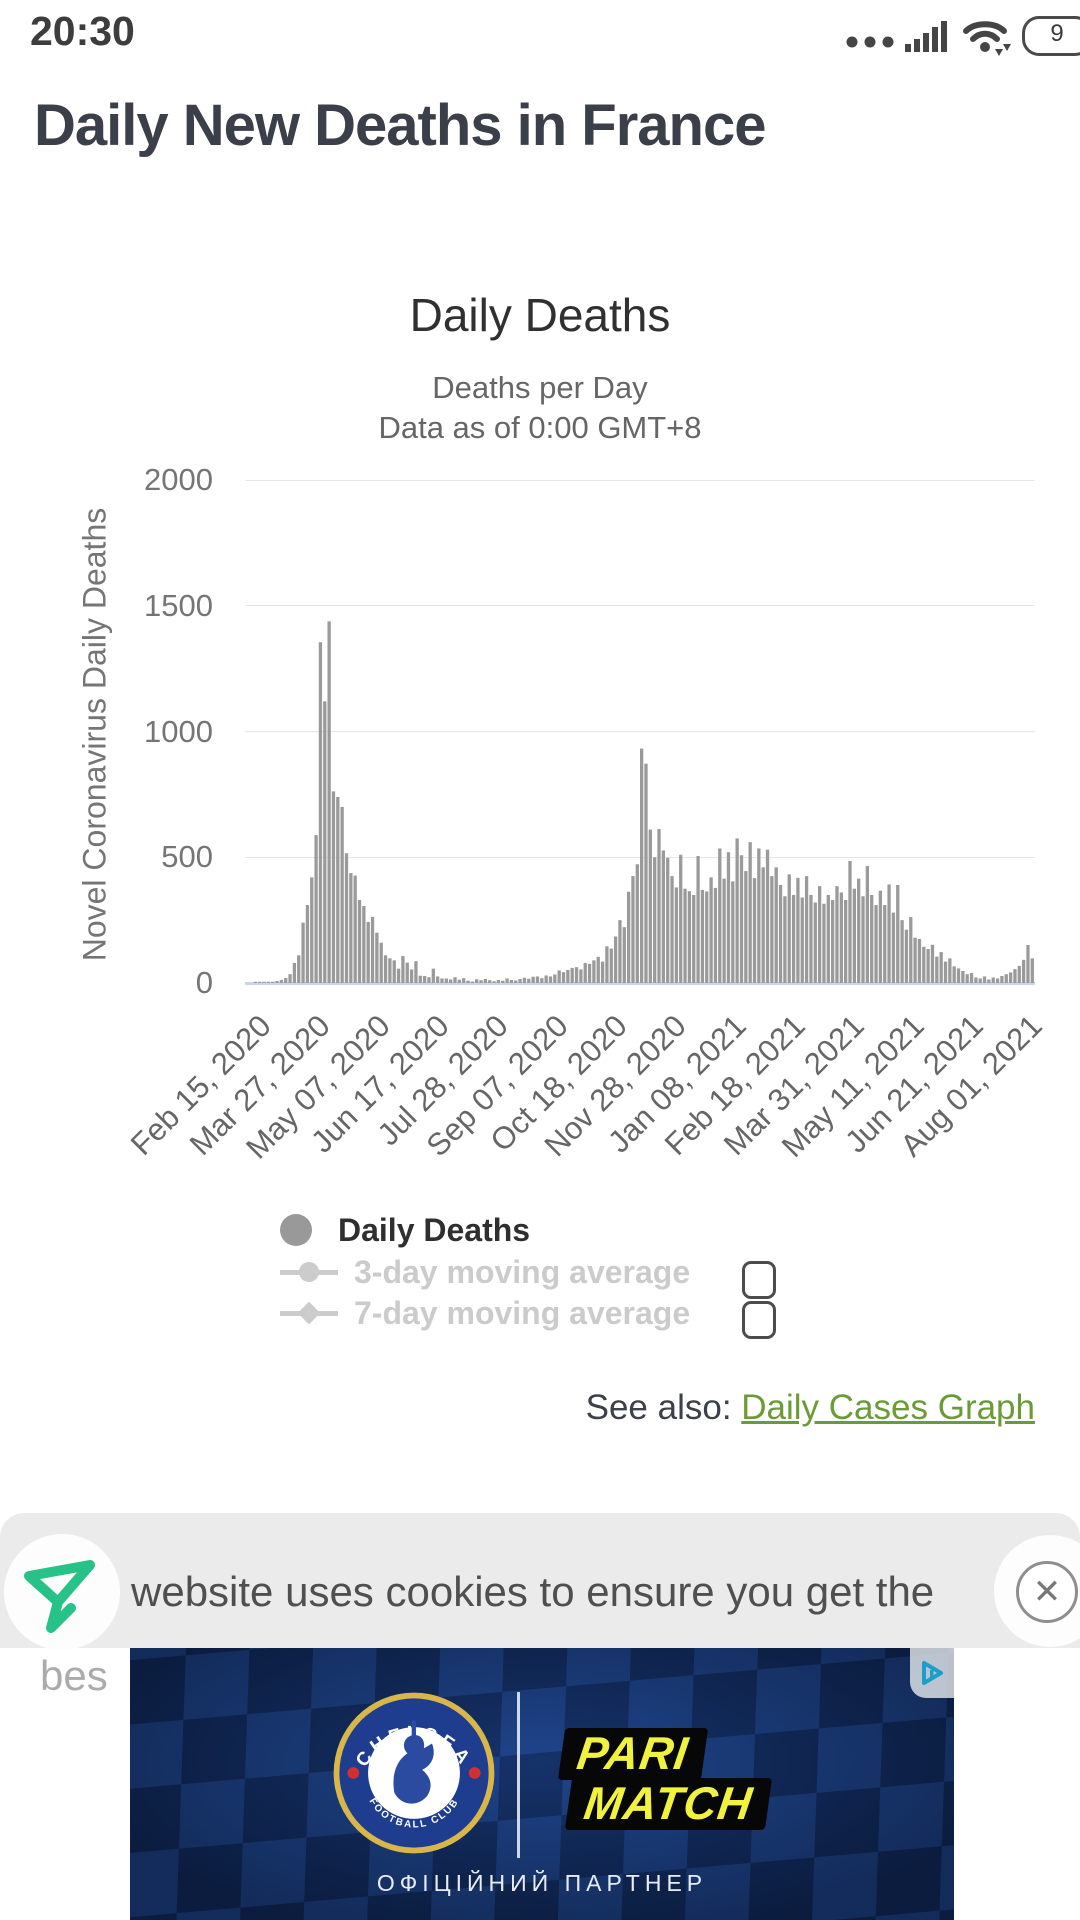 The width and height of the screenshot is (1080, 1920). I want to click on series-line-diamond-marker, so click(309, 1312).